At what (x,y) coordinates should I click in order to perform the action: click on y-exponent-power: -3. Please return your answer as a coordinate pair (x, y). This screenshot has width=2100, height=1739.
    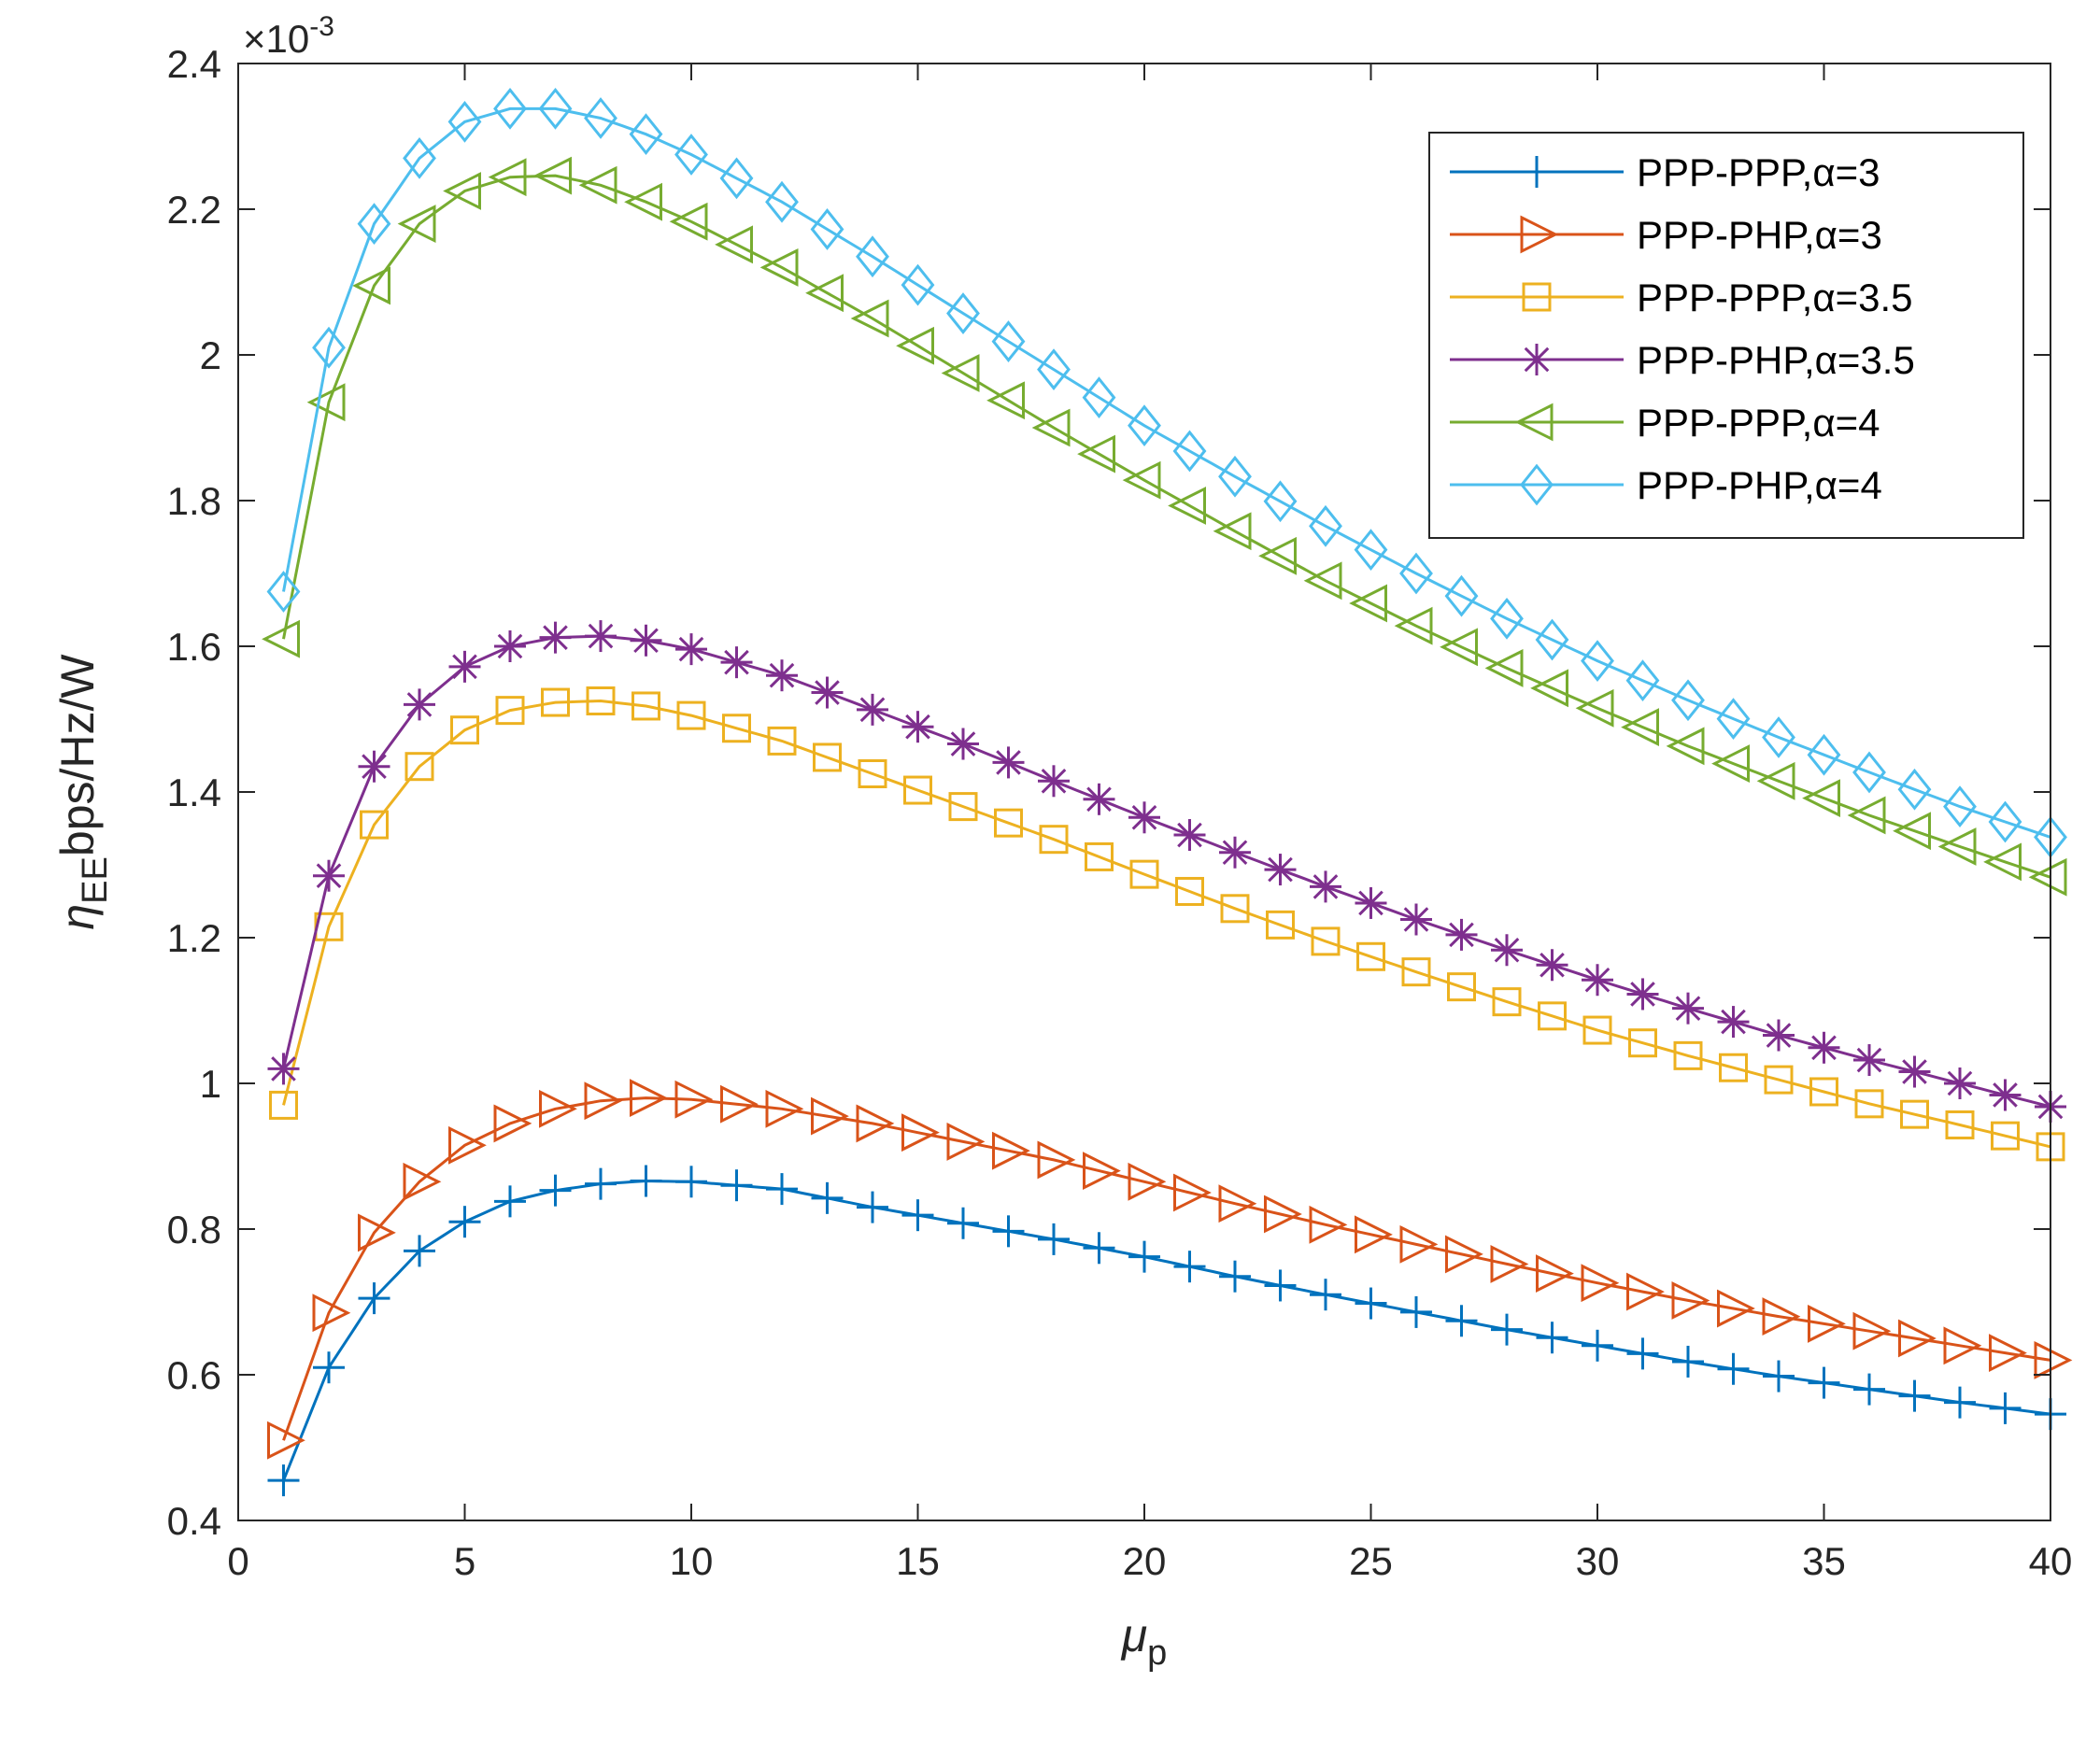
    Looking at the image, I should click on (322, 27).